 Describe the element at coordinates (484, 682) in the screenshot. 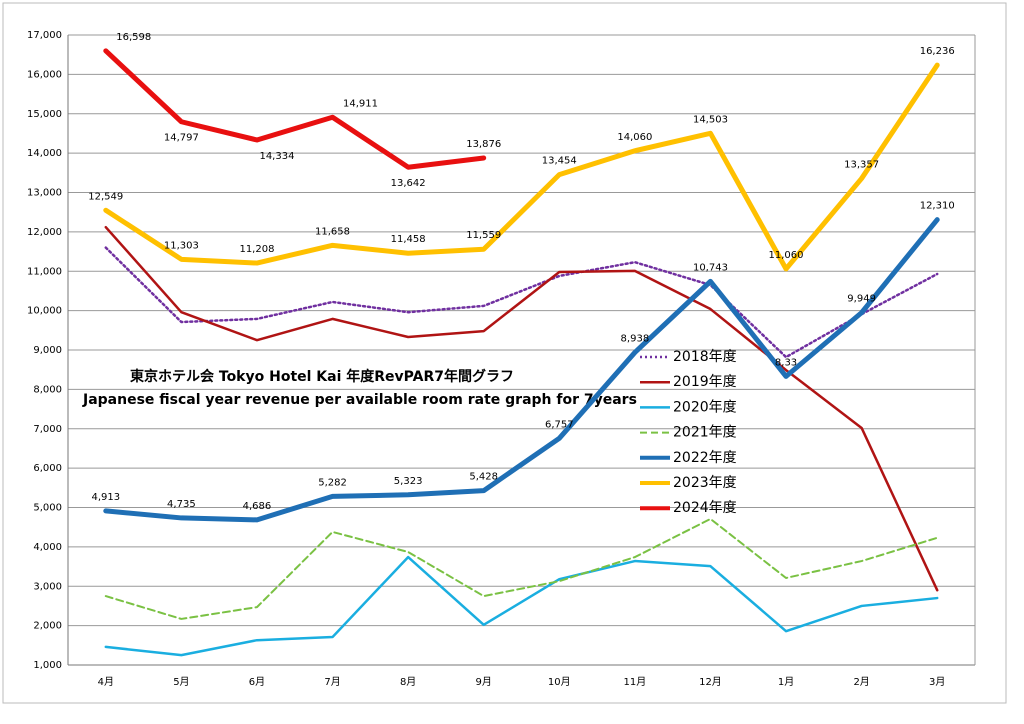

I see `x-tick-label: 9月` at that location.